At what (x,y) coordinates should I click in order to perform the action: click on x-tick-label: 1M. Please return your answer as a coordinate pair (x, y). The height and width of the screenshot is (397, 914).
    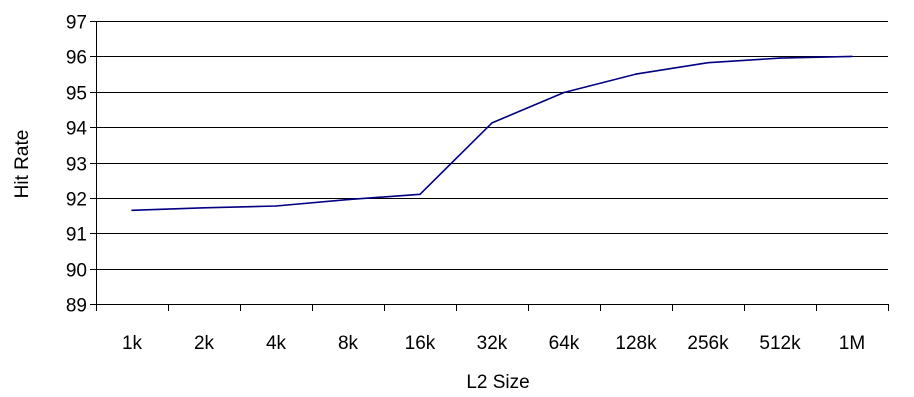
    Looking at the image, I should click on (852, 343).